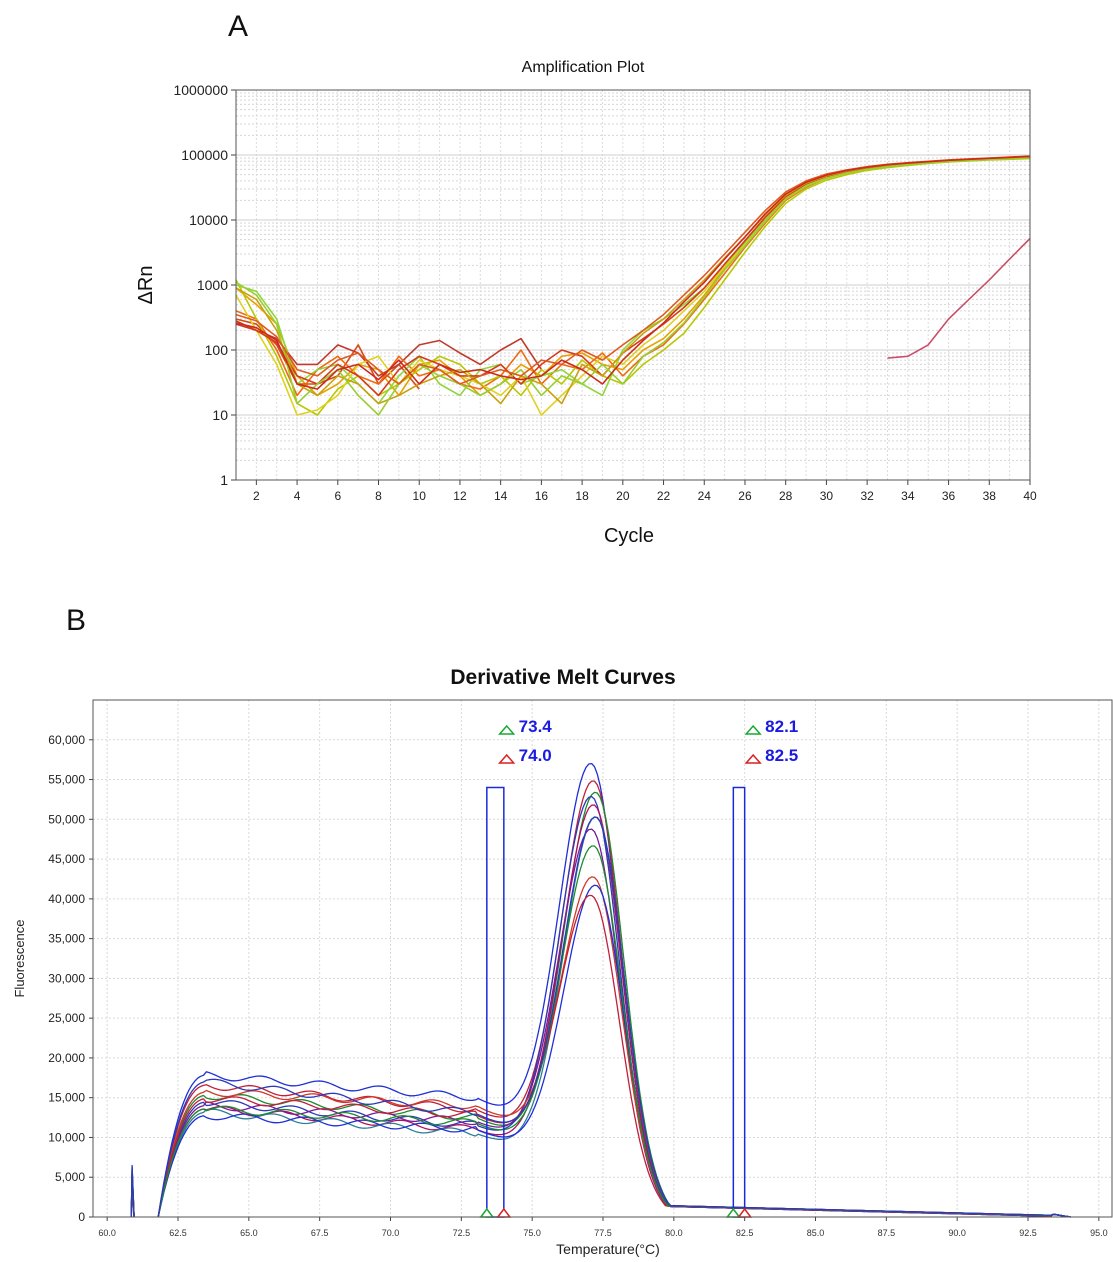 Image resolution: width=1113 pixels, height=1262 pixels. Describe the element at coordinates (391, 1233) in the screenshot. I see `x-tick-label: 70.0` at that location.